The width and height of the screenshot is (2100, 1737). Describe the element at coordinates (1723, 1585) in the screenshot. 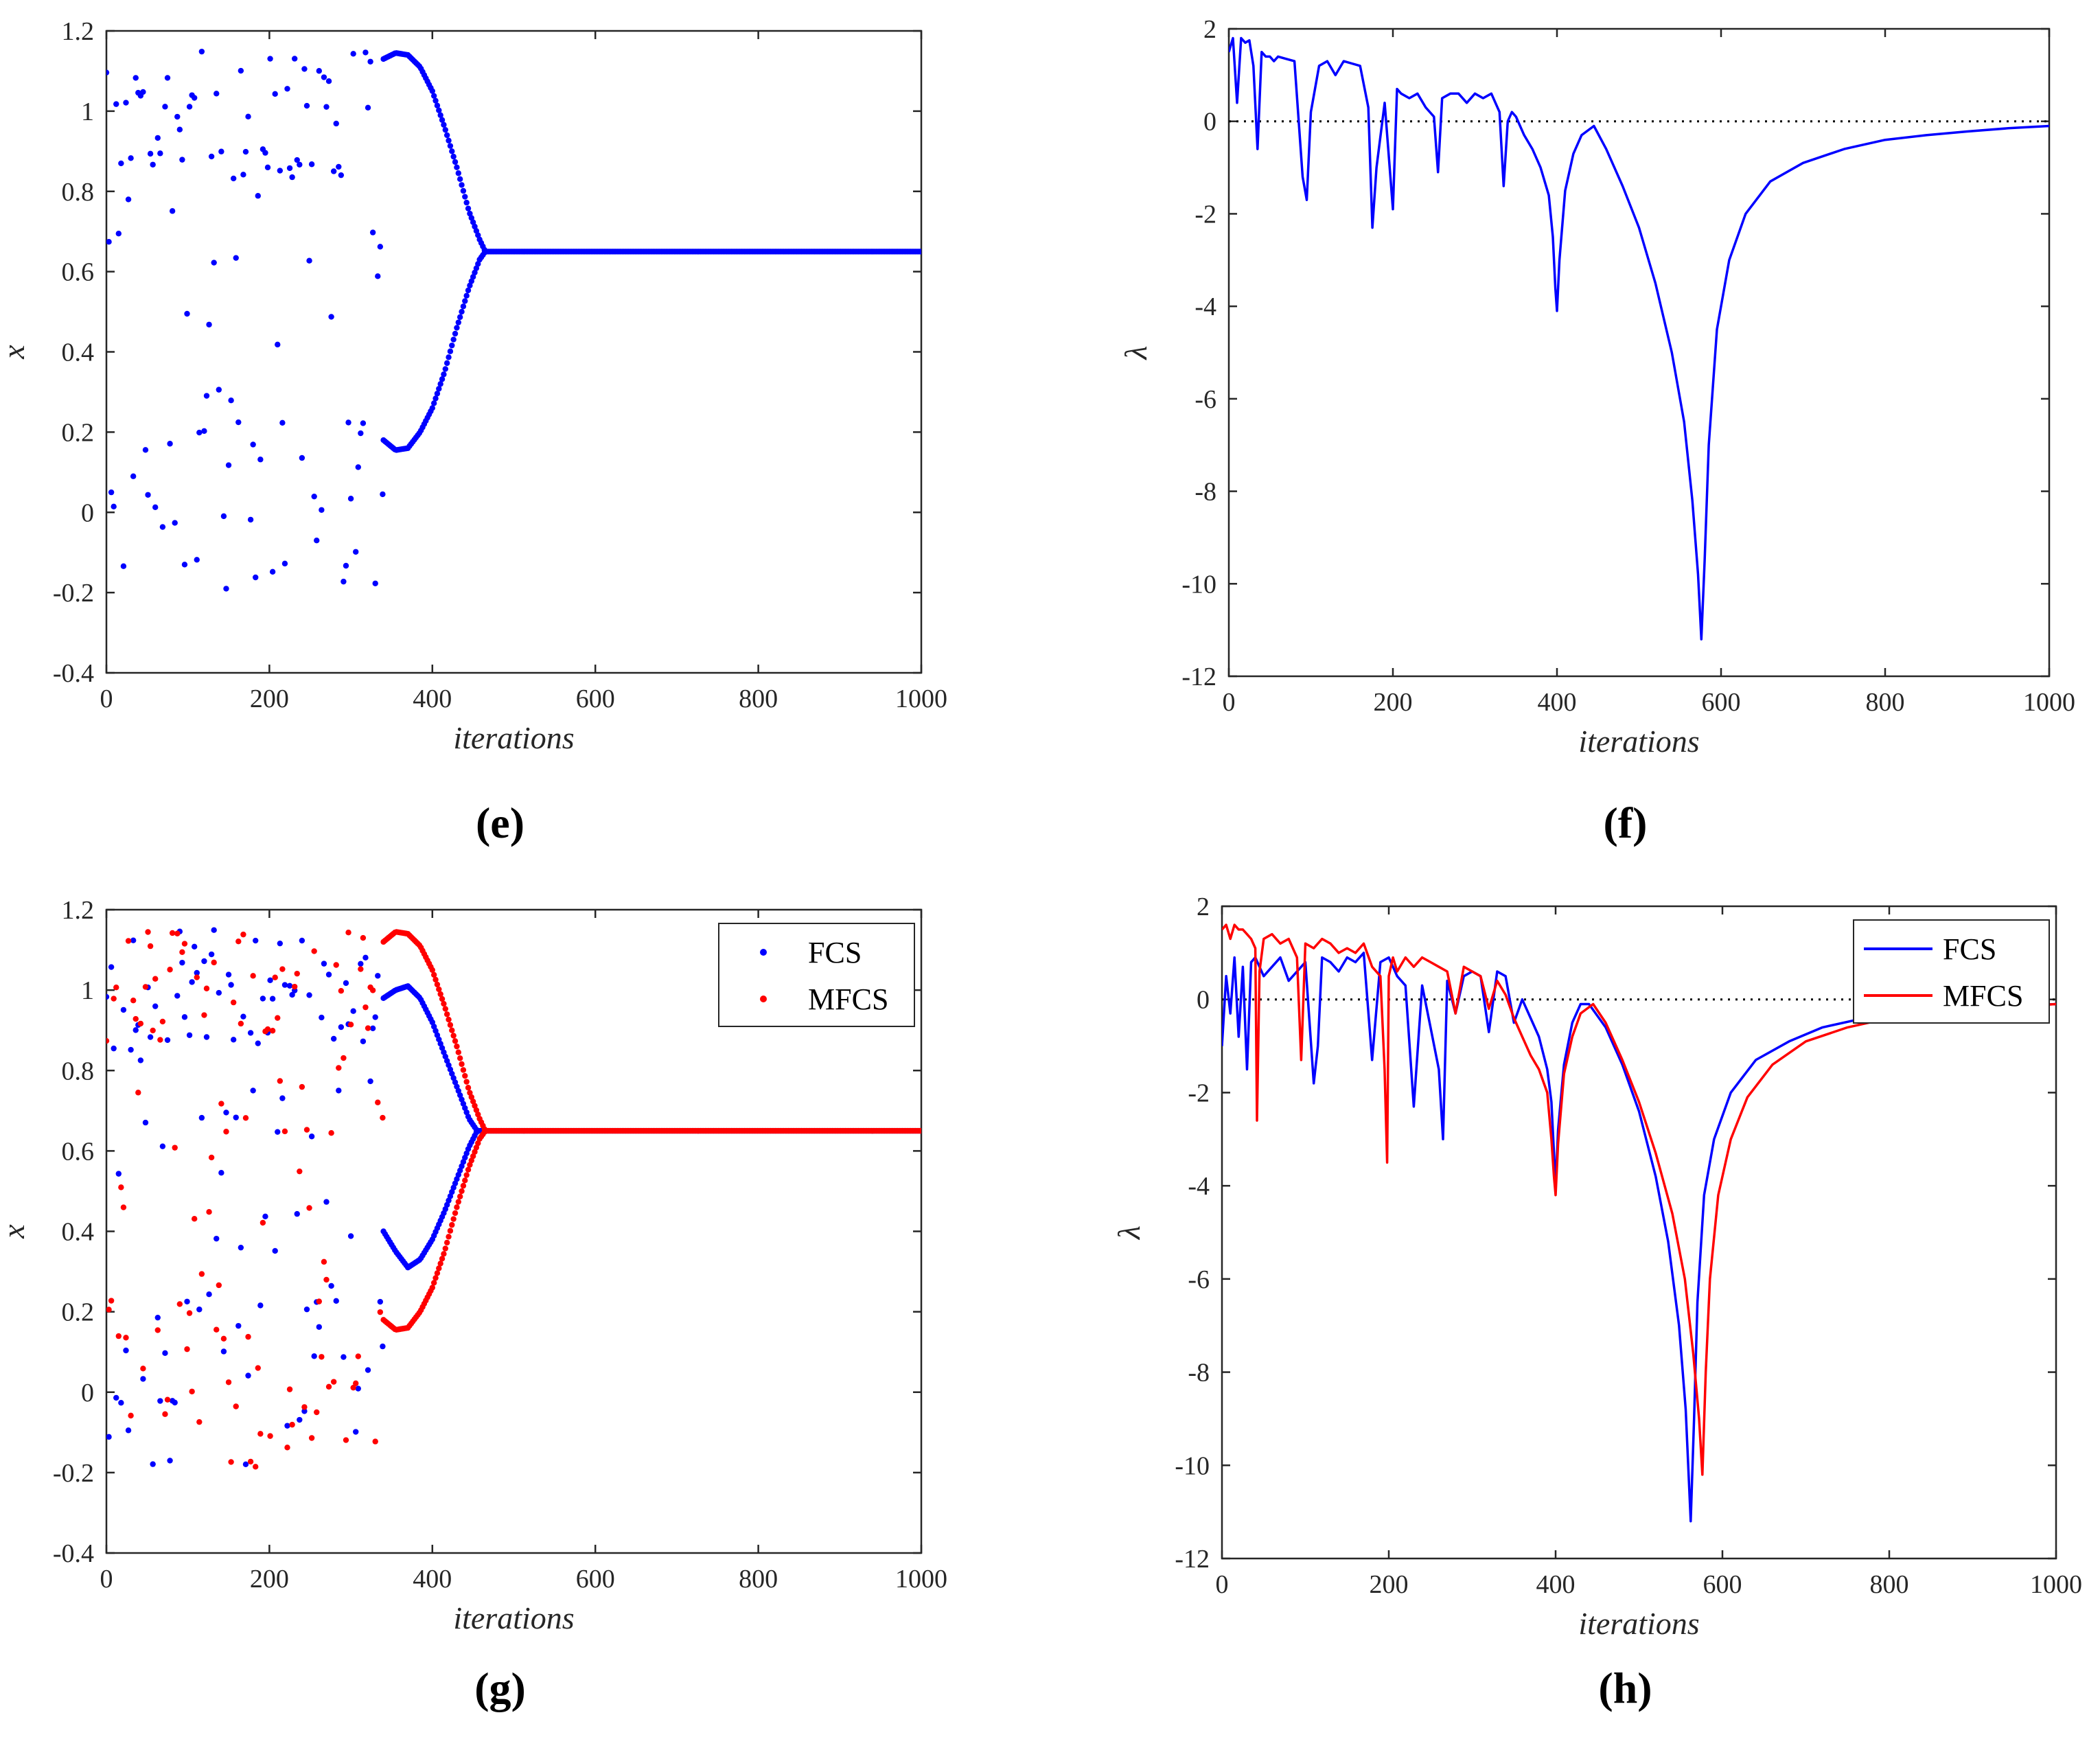

I see `x-tick-label: 600` at that location.